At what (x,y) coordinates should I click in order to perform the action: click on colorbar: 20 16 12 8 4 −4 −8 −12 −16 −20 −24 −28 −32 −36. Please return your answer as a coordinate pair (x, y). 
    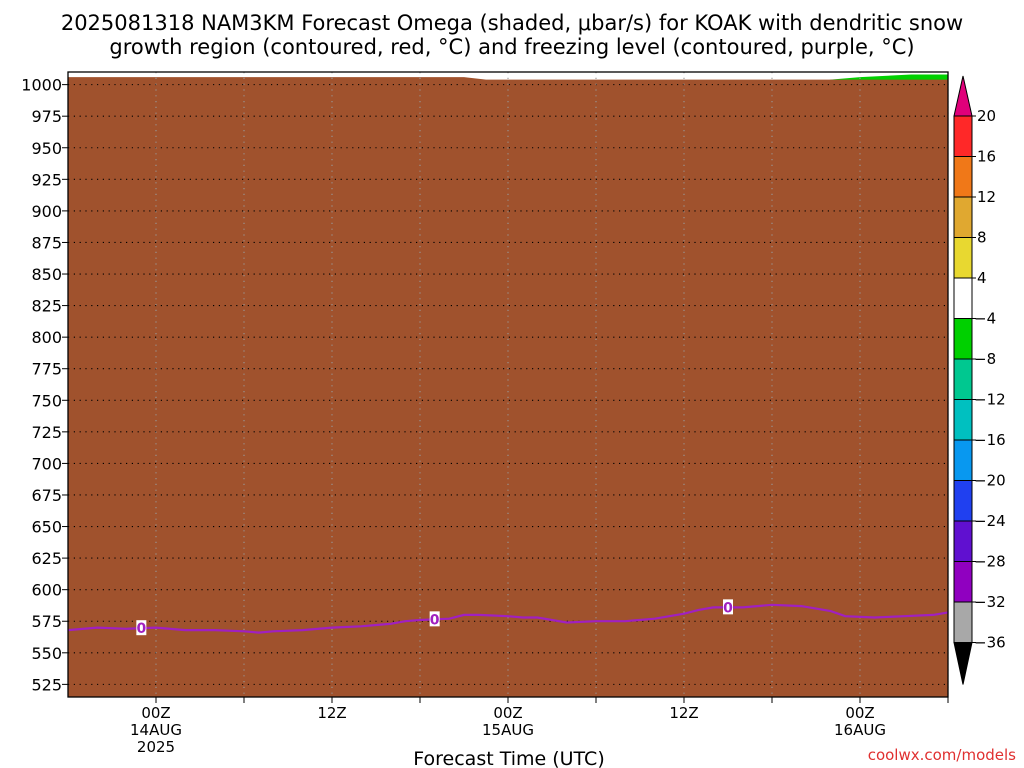
    Looking at the image, I should click on (979, 380).